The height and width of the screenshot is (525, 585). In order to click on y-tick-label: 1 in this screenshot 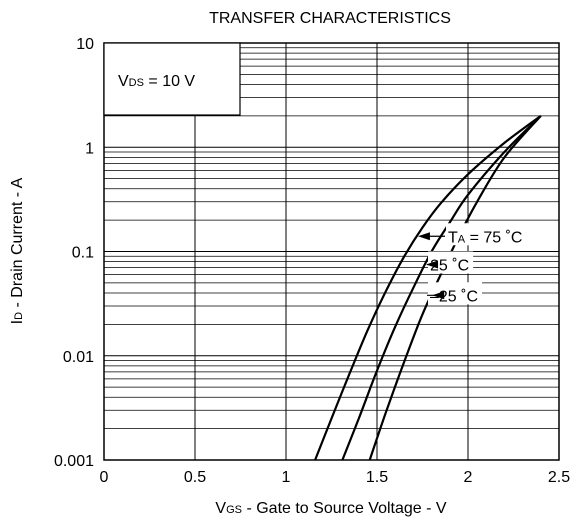, I will do `click(89, 148)`.